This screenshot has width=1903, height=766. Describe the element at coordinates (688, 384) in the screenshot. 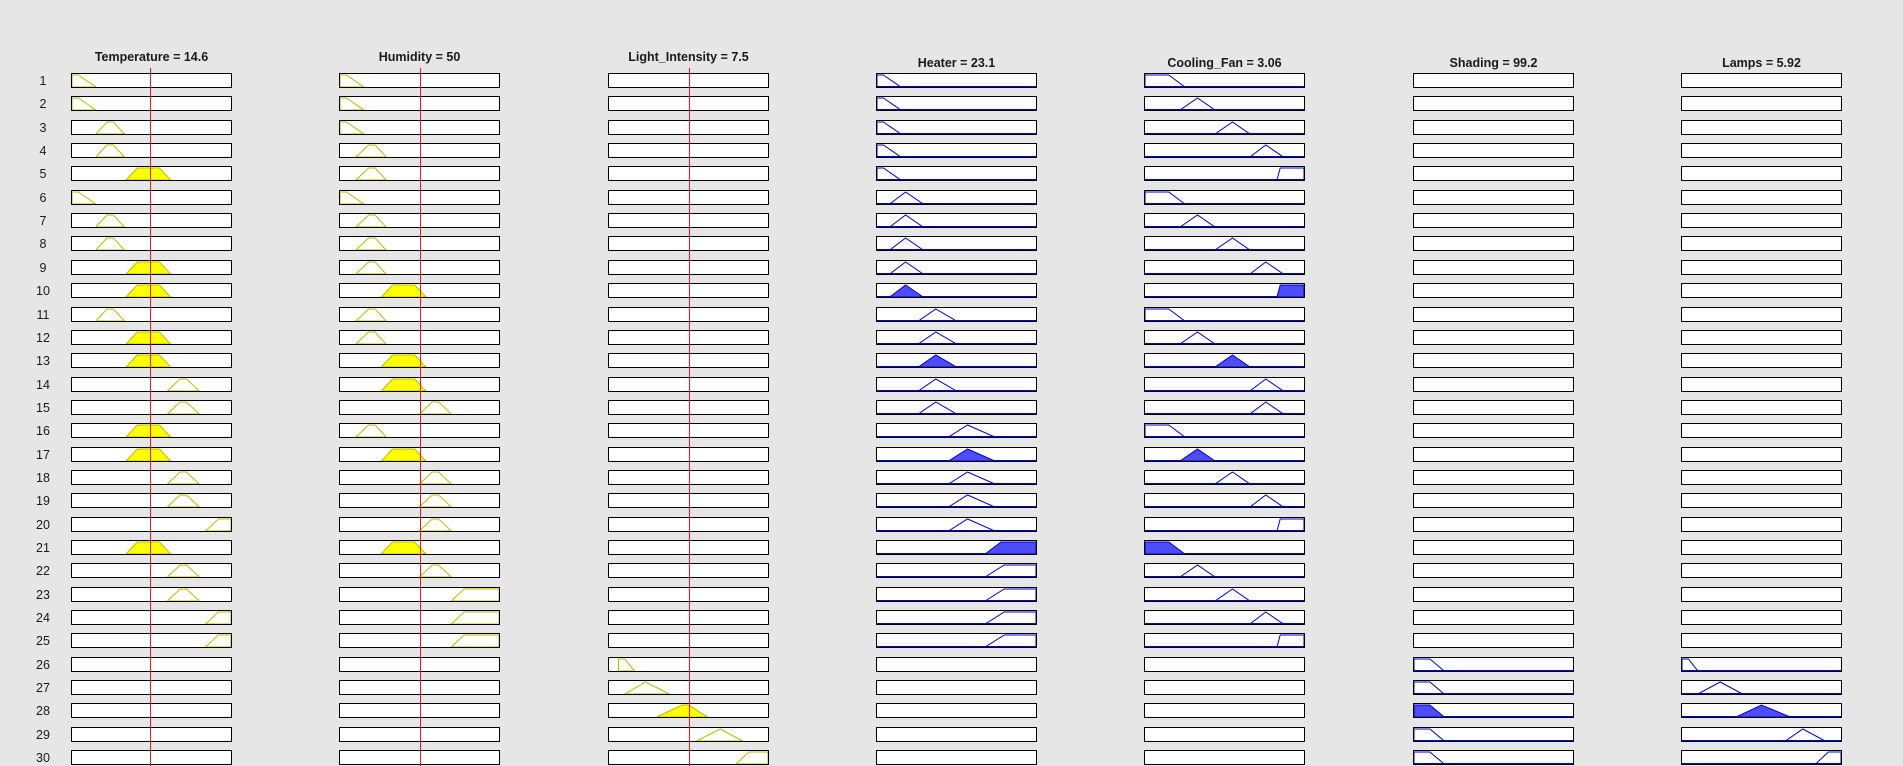

I see `rule-14-light-intensity-plot` at that location.